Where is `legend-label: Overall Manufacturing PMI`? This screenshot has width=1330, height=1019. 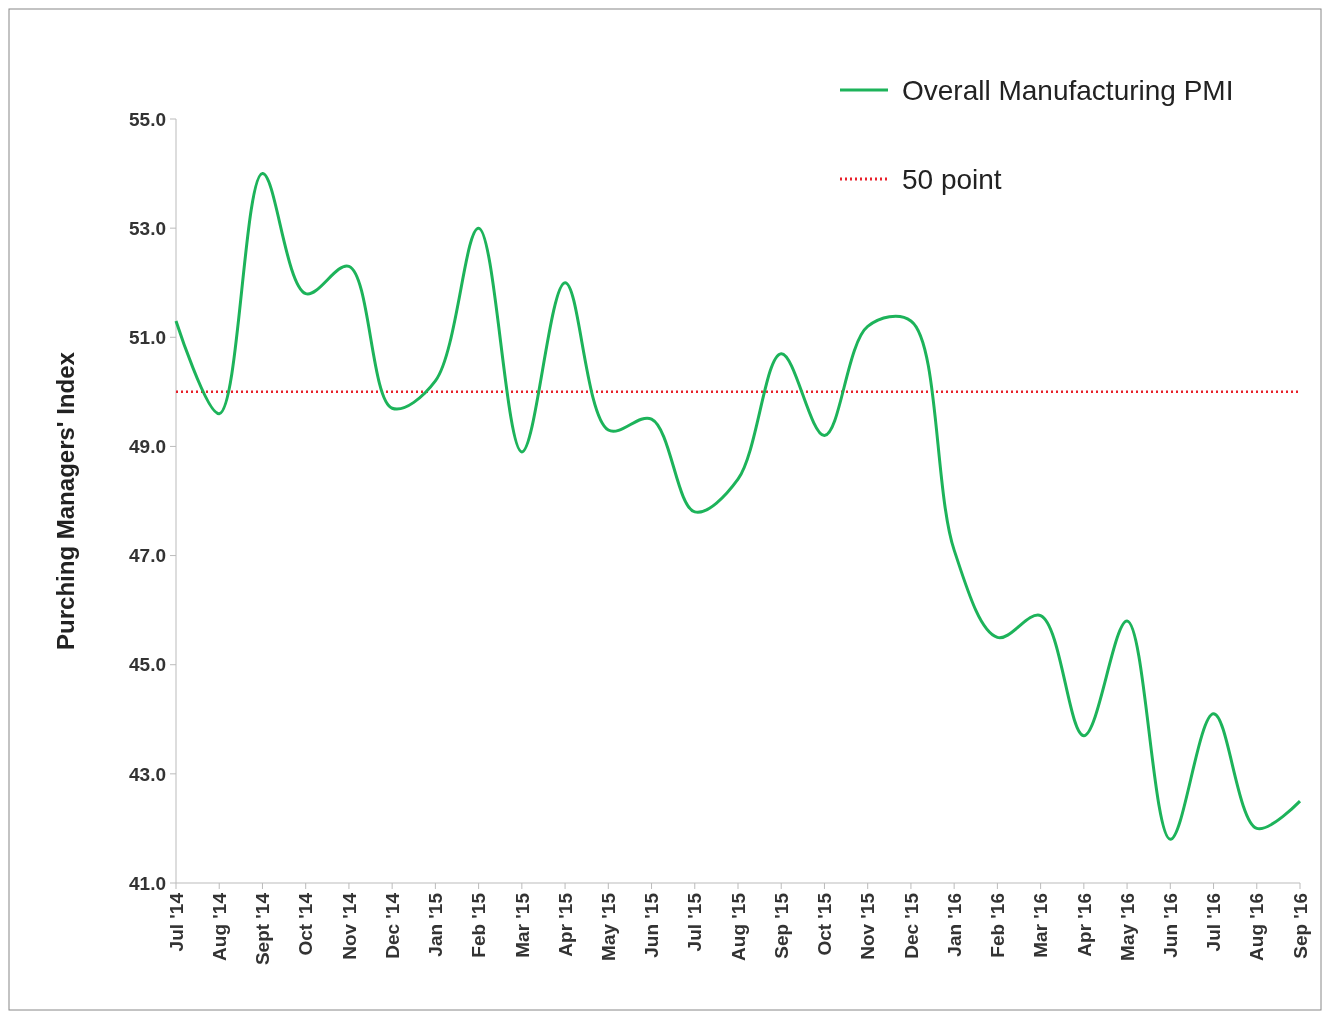 legend-label: Overall Manufacturing PMI is located at coordinates (1068, 90).